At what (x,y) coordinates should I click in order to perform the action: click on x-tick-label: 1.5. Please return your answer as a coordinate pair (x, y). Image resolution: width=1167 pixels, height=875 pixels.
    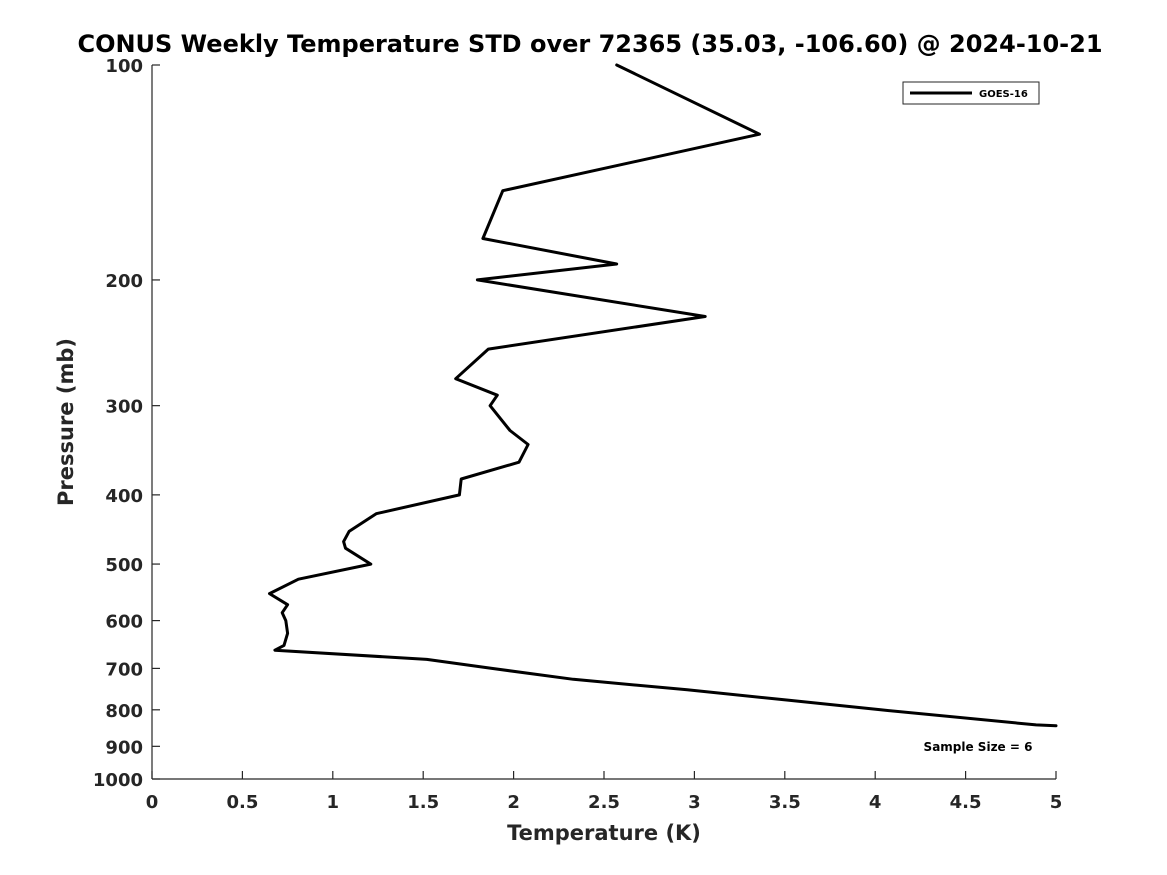
    Looking at the image, I should click on (423, 802).